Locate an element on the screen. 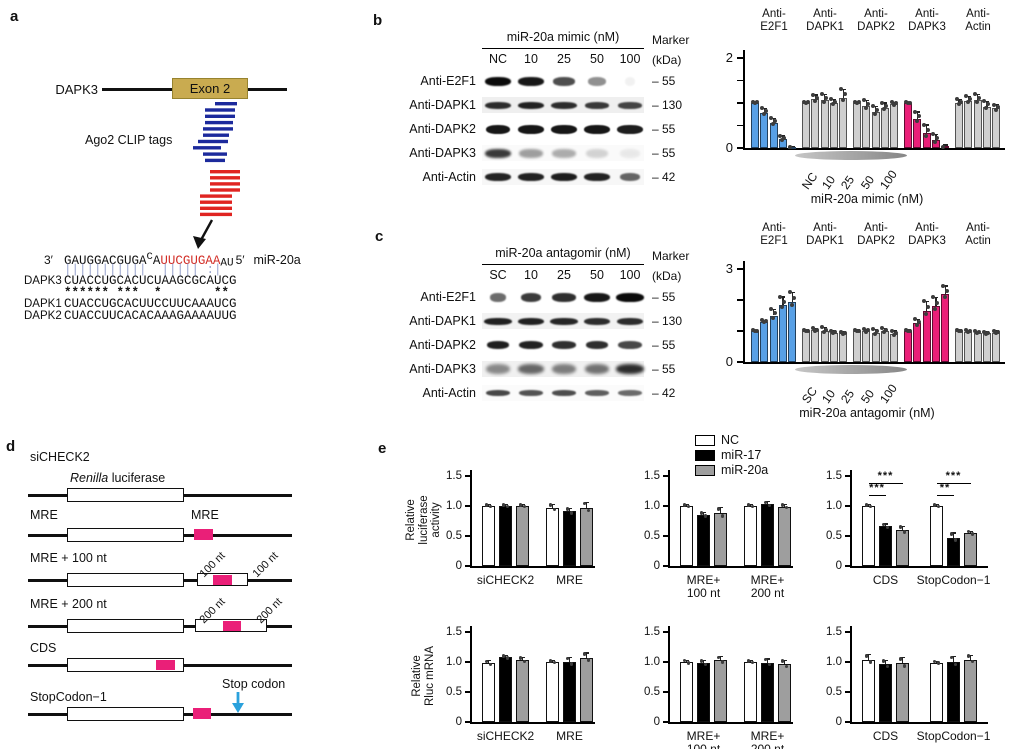 The width and height of the screenshot is (1013, 749). construct-stopcodon-label: StopCodon−1 is located at coordinates (68, 697).